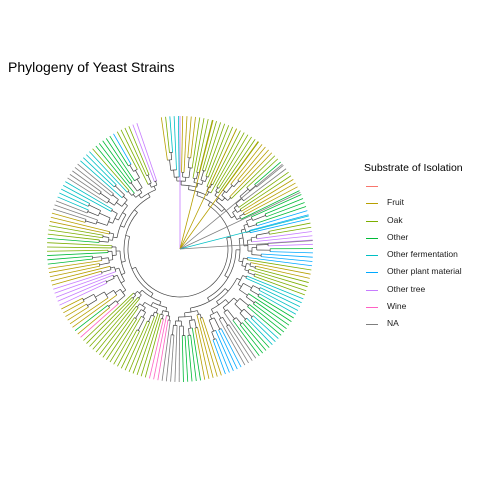  I want to click on legend-label: NA, so click(393, 323).